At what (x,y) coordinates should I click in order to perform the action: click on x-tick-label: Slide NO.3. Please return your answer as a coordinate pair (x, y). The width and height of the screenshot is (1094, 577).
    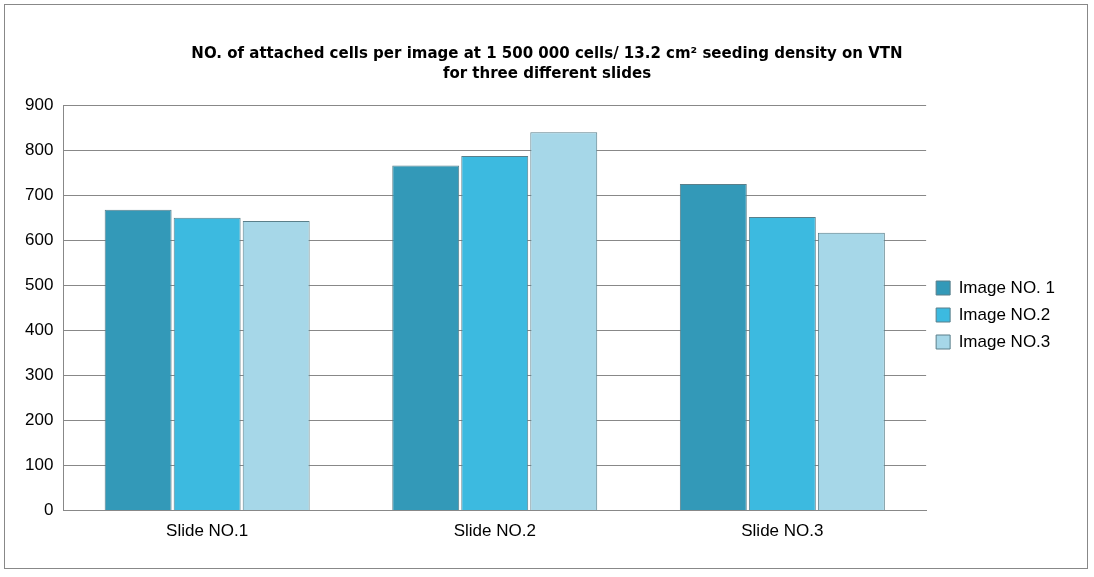
    Looking at the image, I should click on (782, 531).